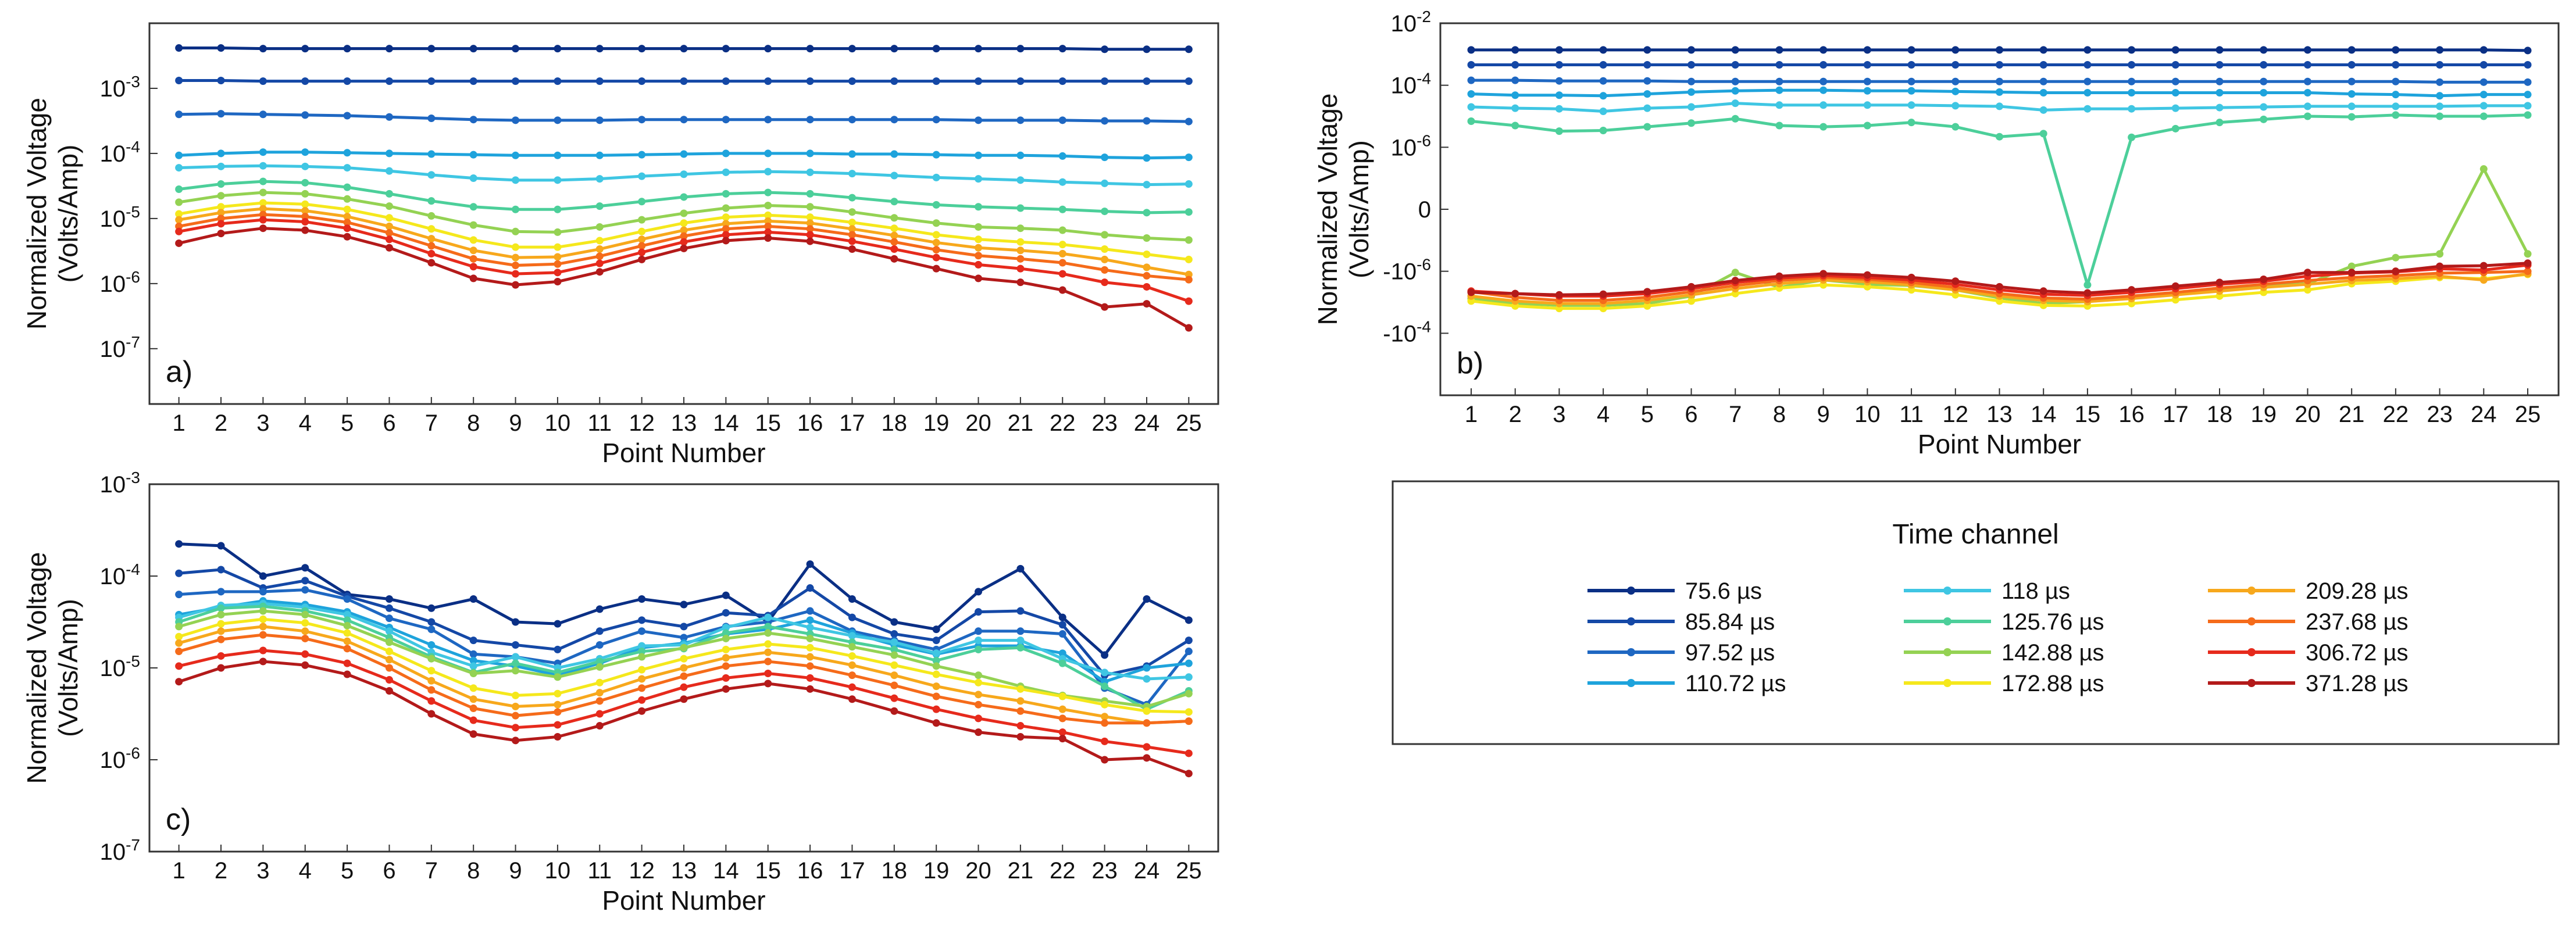  I want to click on x-tick-label: 14, so click(726, 423).